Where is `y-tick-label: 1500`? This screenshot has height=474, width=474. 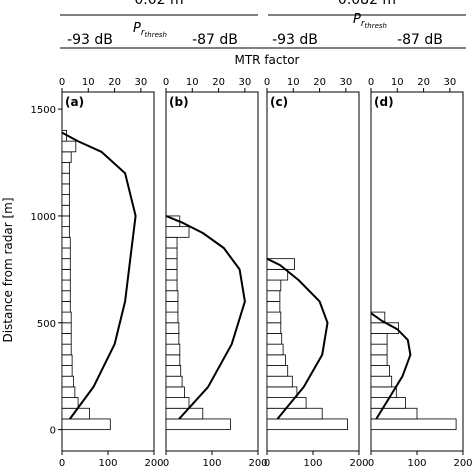 y-tick-label: 1500 is located at coordinates (43, 110).